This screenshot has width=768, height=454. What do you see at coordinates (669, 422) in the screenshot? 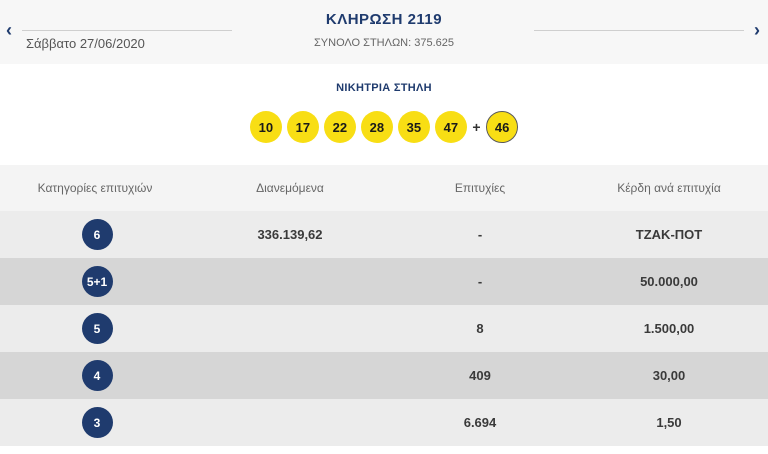
I see `prize-cell: 1,50` at bounding box center [669, 422].